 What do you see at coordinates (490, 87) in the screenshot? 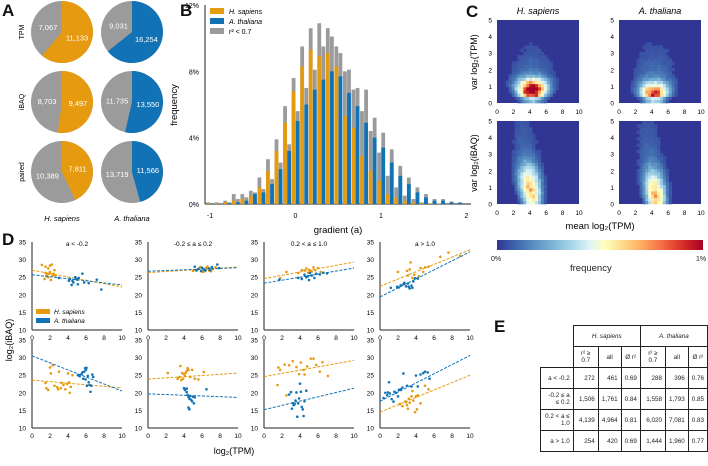
I see `y-tick-label: 1` at bounding box center [490, 87].